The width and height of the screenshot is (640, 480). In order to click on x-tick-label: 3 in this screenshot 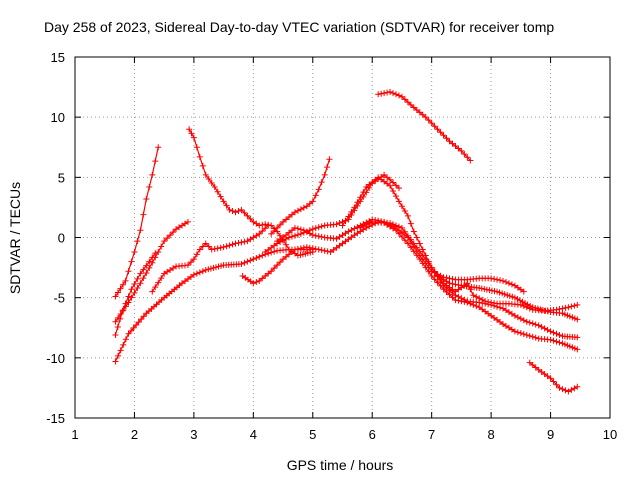, I will do `click(193, 434)`.